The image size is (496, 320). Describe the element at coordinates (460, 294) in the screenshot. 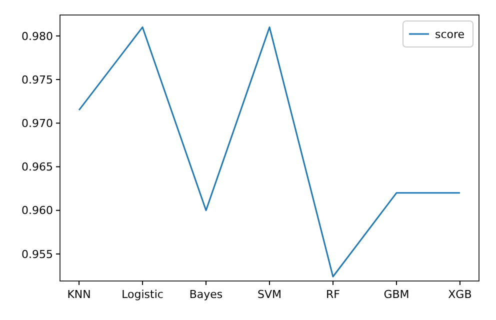

I see `x-tick-label: XGB` at that location.